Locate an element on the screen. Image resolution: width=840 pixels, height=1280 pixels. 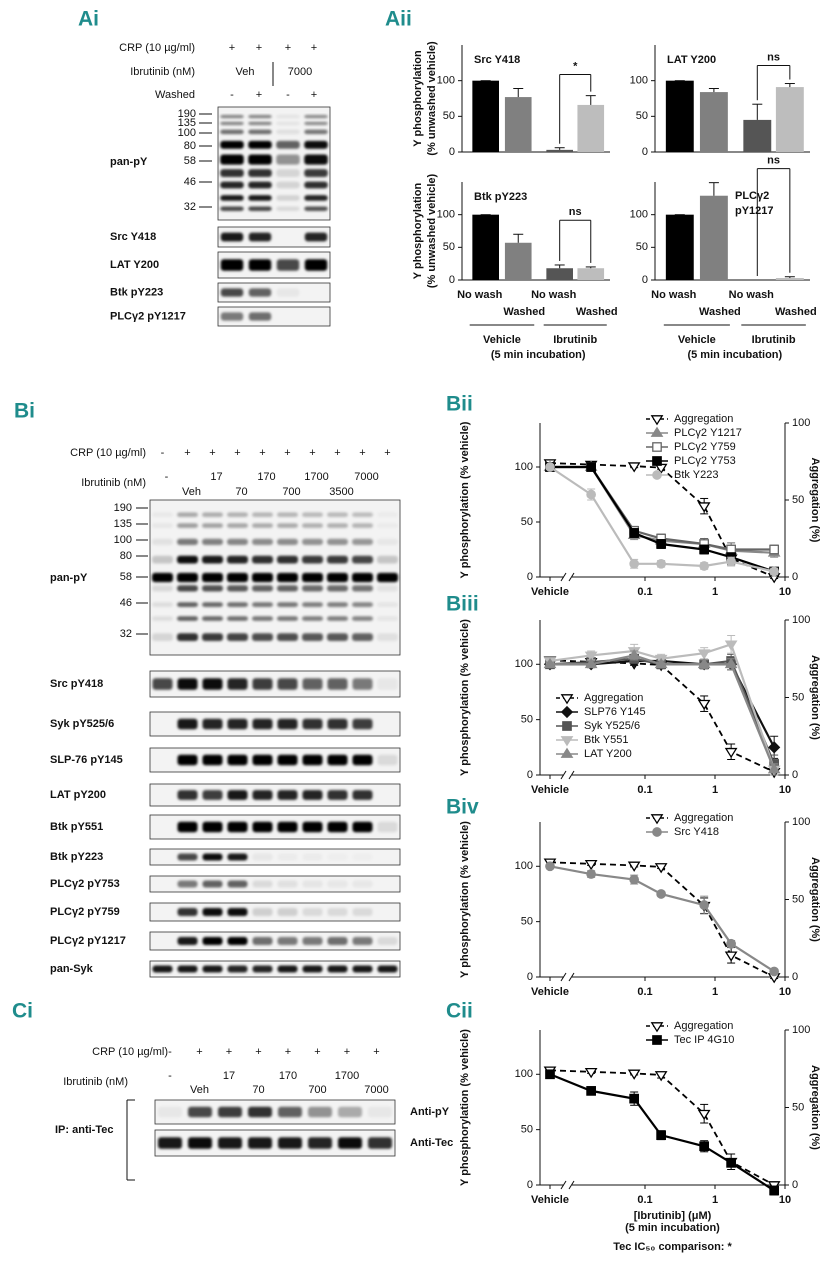
y-tick-label: 50 is located at coordinates (449, 247).